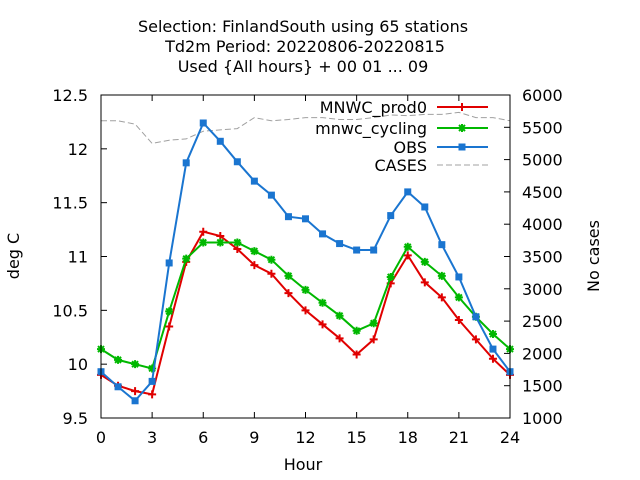 The height and width of the screenshot is (480, 640). I want to click on legend-label: MNWC_prod0, so click(373, 108).